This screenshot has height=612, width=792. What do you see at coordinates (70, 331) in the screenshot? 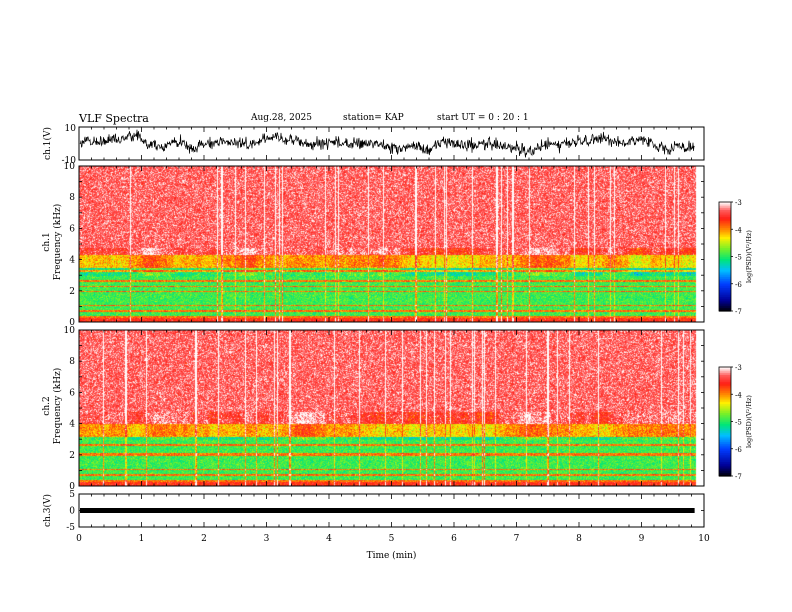
I see `y-tick-label: 10` at bounding box center [70, 331].